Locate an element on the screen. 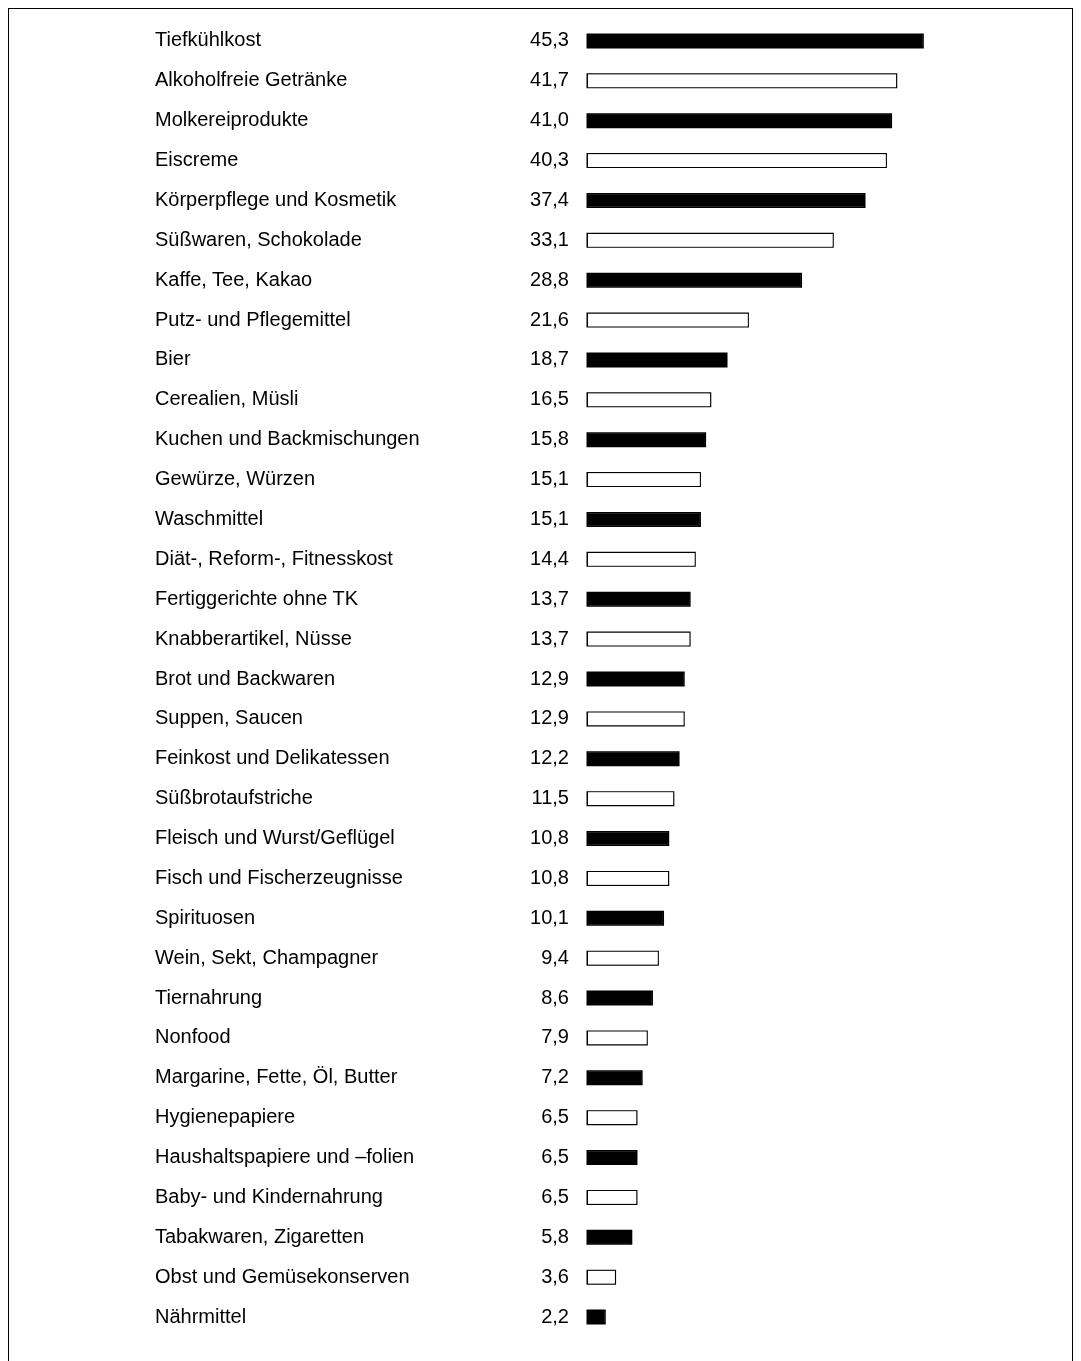 Image resolution: width=1081 pixels, height=1361 pixels. y-tick-label: Feinkost und Delikatessen is located at coordinates (272, 757).